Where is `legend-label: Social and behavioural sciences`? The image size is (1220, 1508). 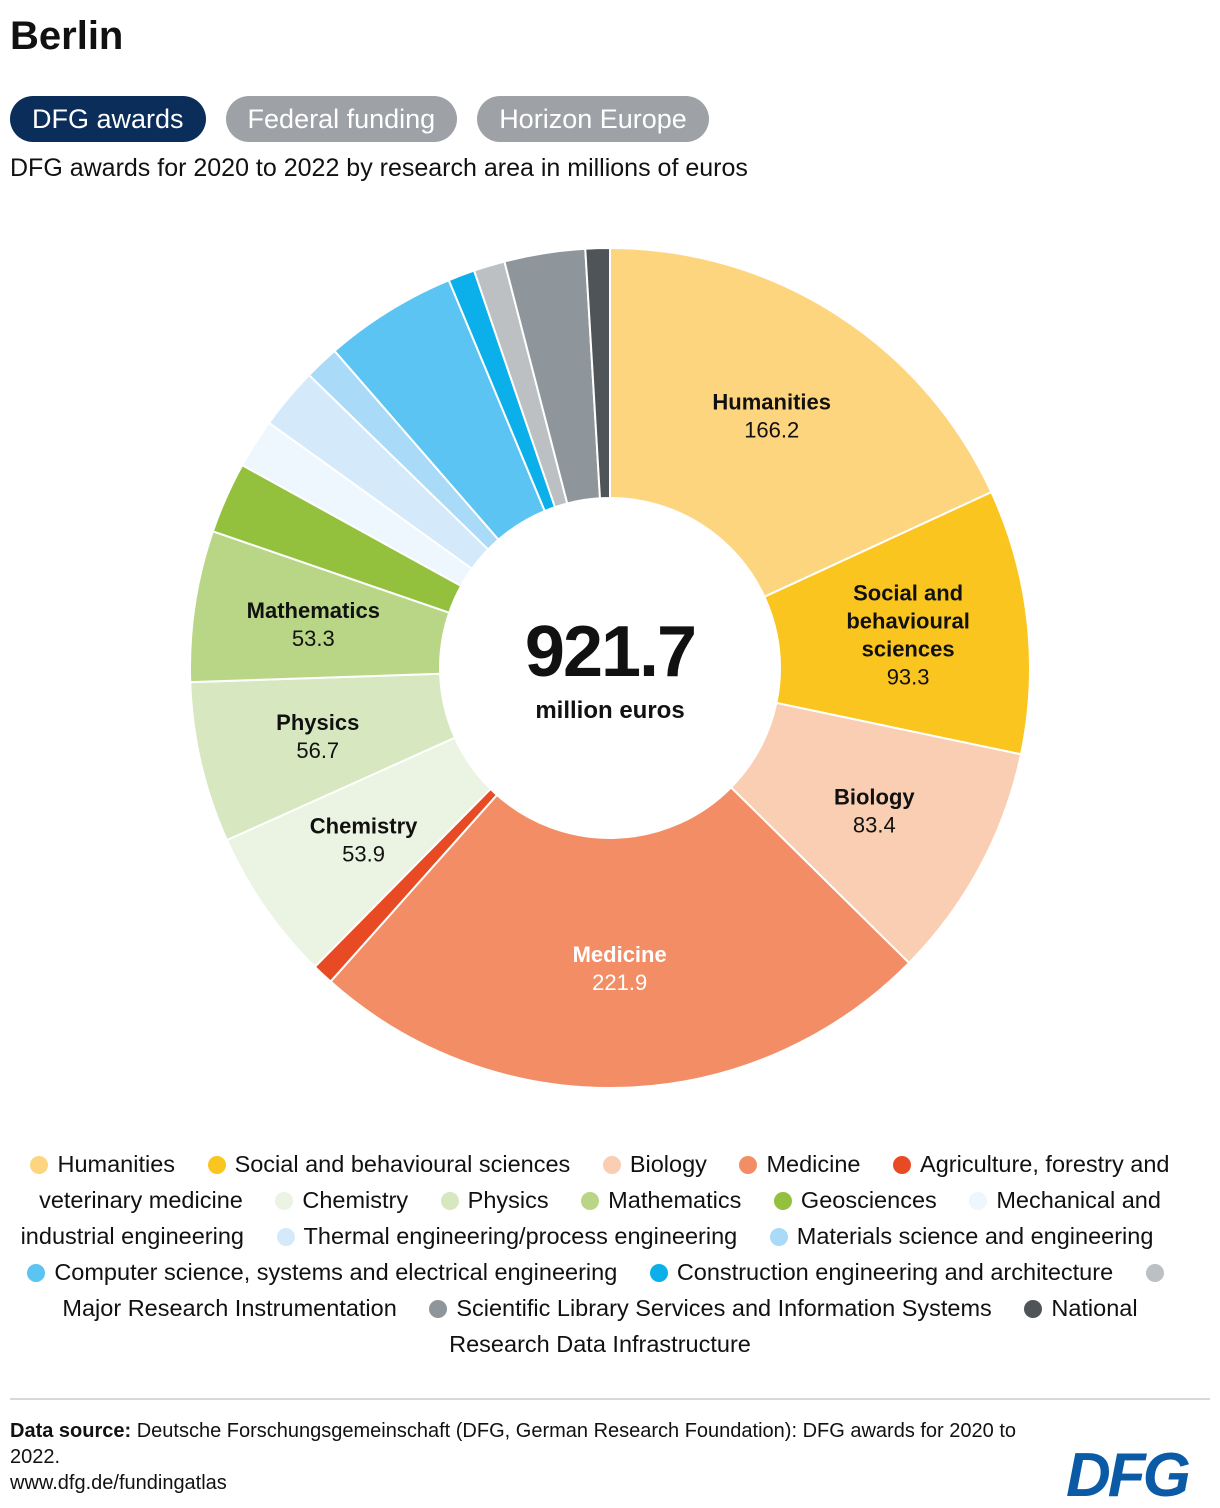 legend-label: Social and behavioural sciences is located at coordinates (402, 1164).